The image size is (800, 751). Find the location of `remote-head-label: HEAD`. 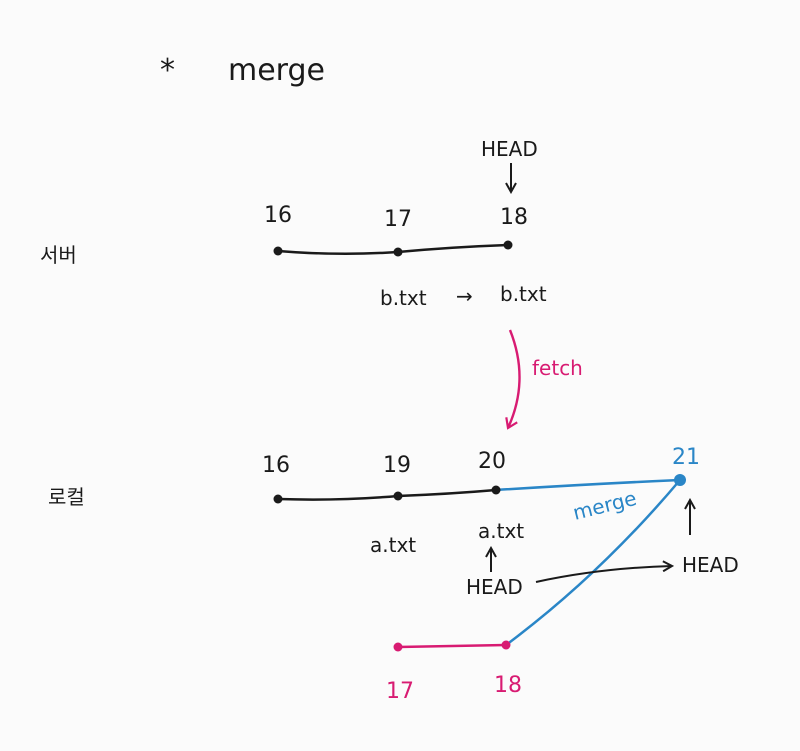

remote-head-label: HEAD is located at coordinates (509, 149).